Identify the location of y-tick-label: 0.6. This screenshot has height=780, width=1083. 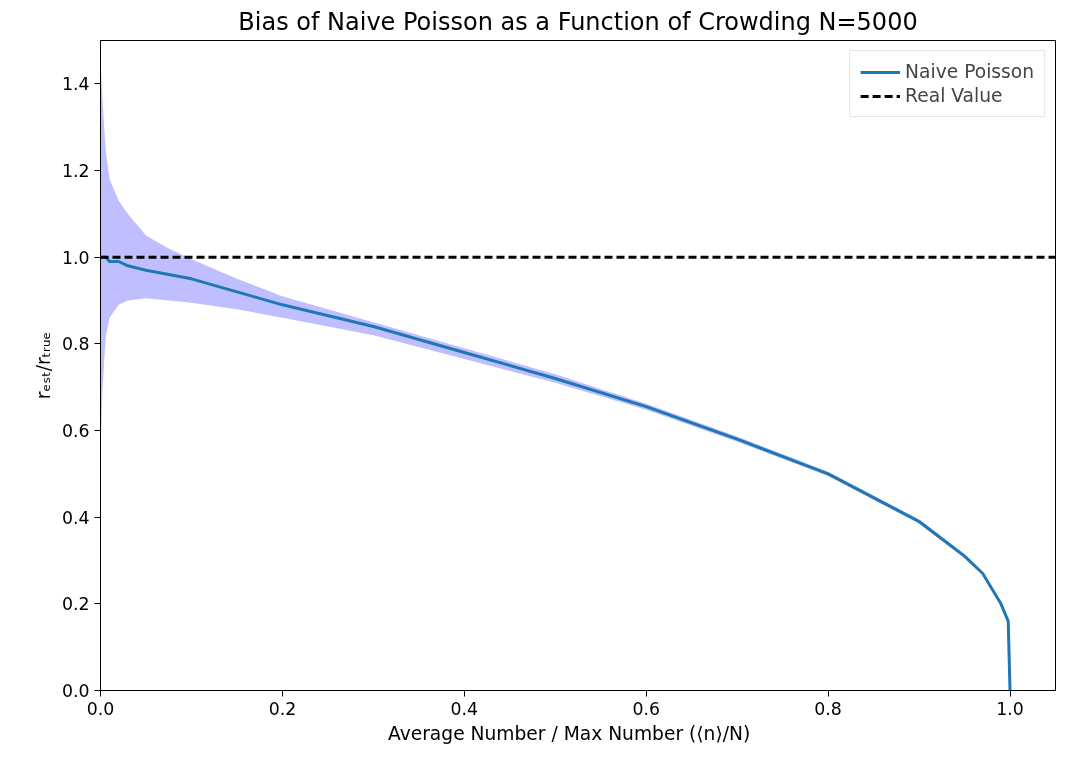
(75, 431).